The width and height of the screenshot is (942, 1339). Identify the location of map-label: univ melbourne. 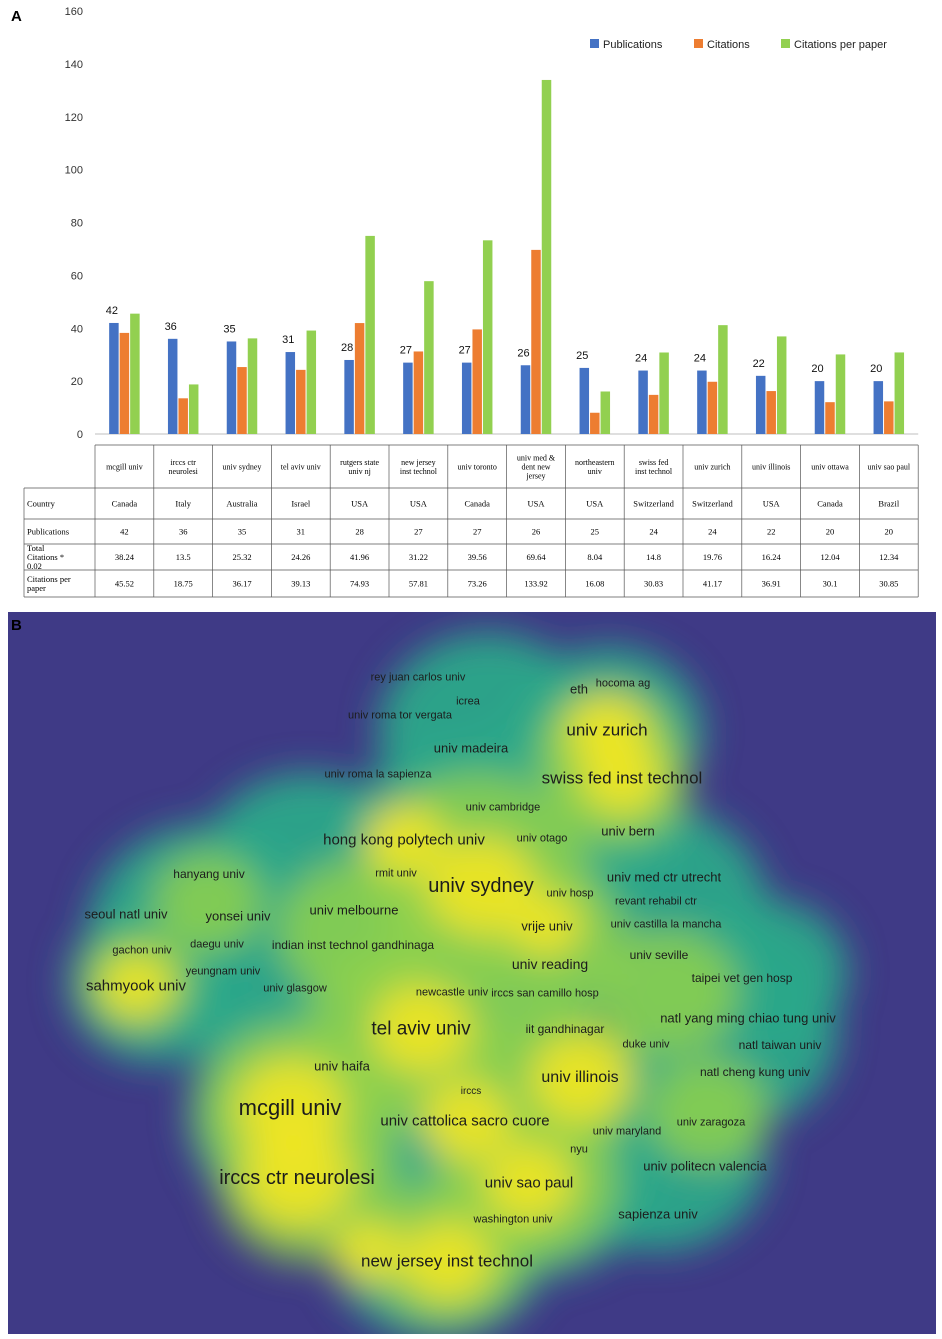
(354, 910).